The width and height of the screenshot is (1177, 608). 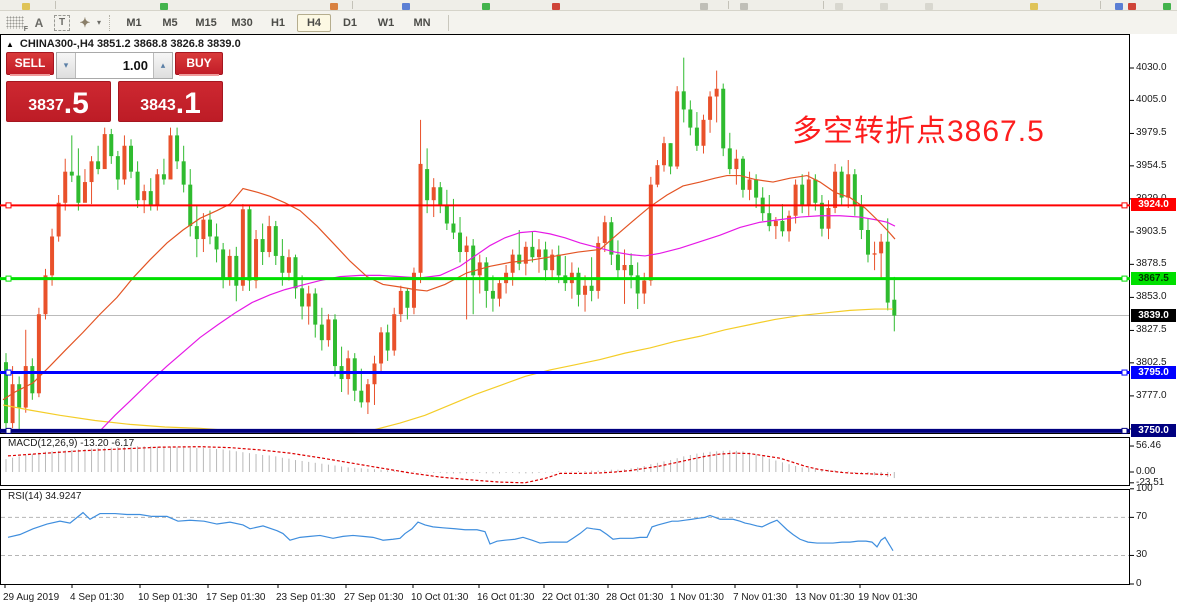 What do you see at coordinates (1151, 231) in the screenshot?
I see `price-tick-label: 3903.5` at bounding box center [1151, 231].